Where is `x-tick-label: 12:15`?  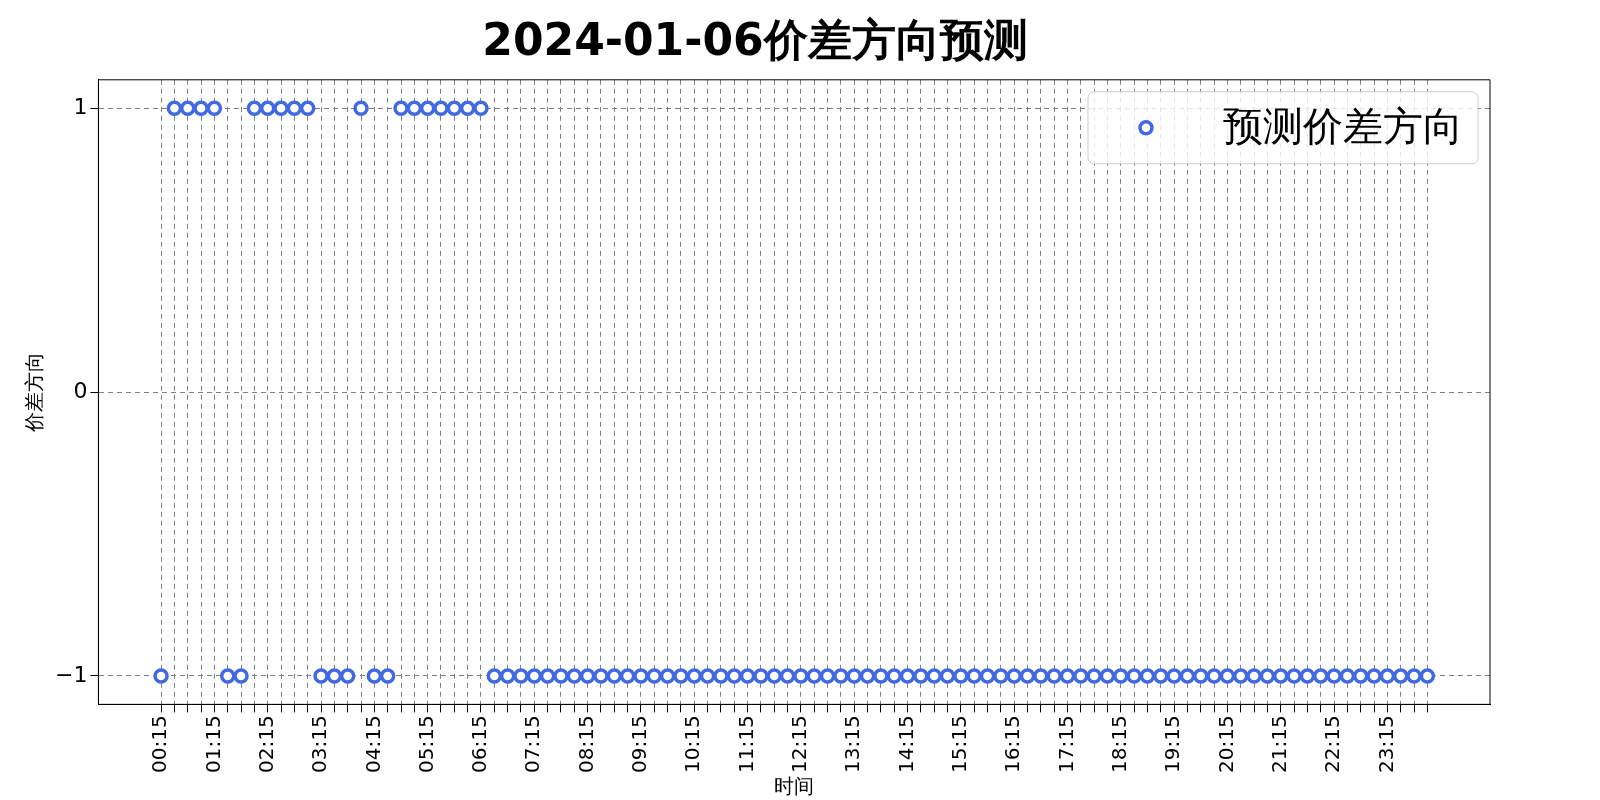 x-tick-label: 12:15 is located at coordinates (799, 744).